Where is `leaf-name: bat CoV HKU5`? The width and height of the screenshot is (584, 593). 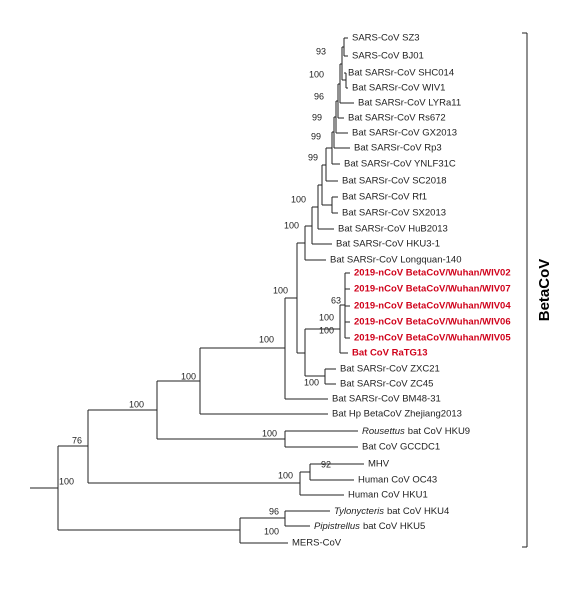
leaf-name: bat CoV HKU5 is located at coordinates (394, 526).